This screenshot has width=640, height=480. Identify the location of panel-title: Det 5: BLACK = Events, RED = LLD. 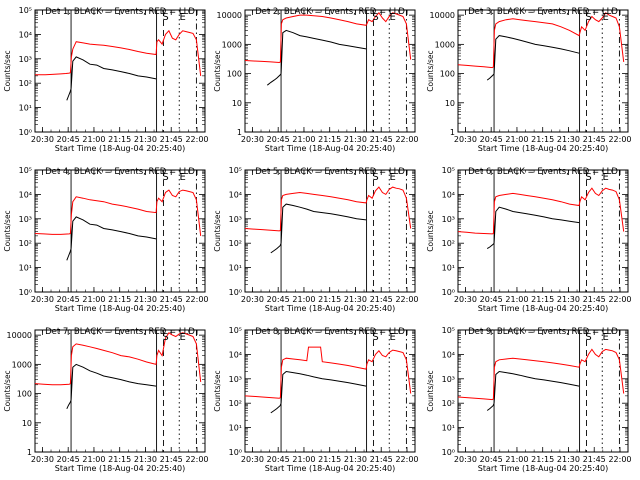
(330, 172).